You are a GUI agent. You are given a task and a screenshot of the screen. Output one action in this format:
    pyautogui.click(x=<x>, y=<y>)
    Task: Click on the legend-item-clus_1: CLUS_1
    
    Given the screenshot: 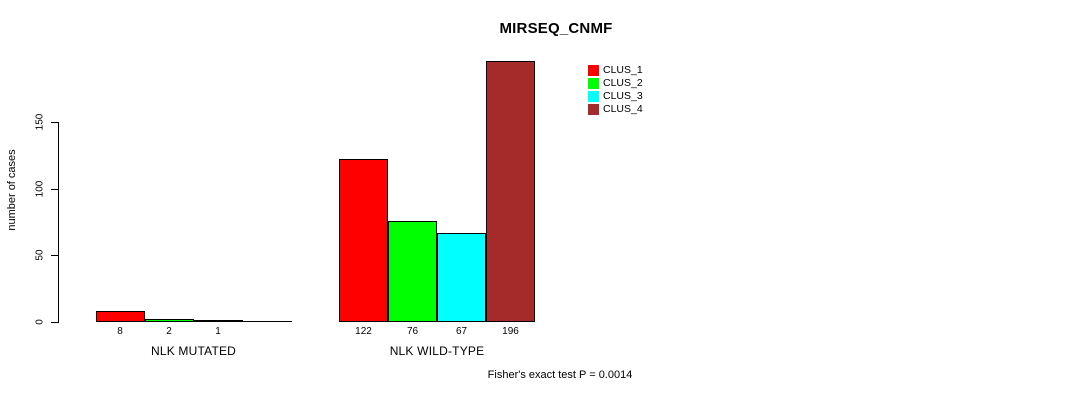 What is the action you would take?
    pyautogui.click(x=615, y=70)
    